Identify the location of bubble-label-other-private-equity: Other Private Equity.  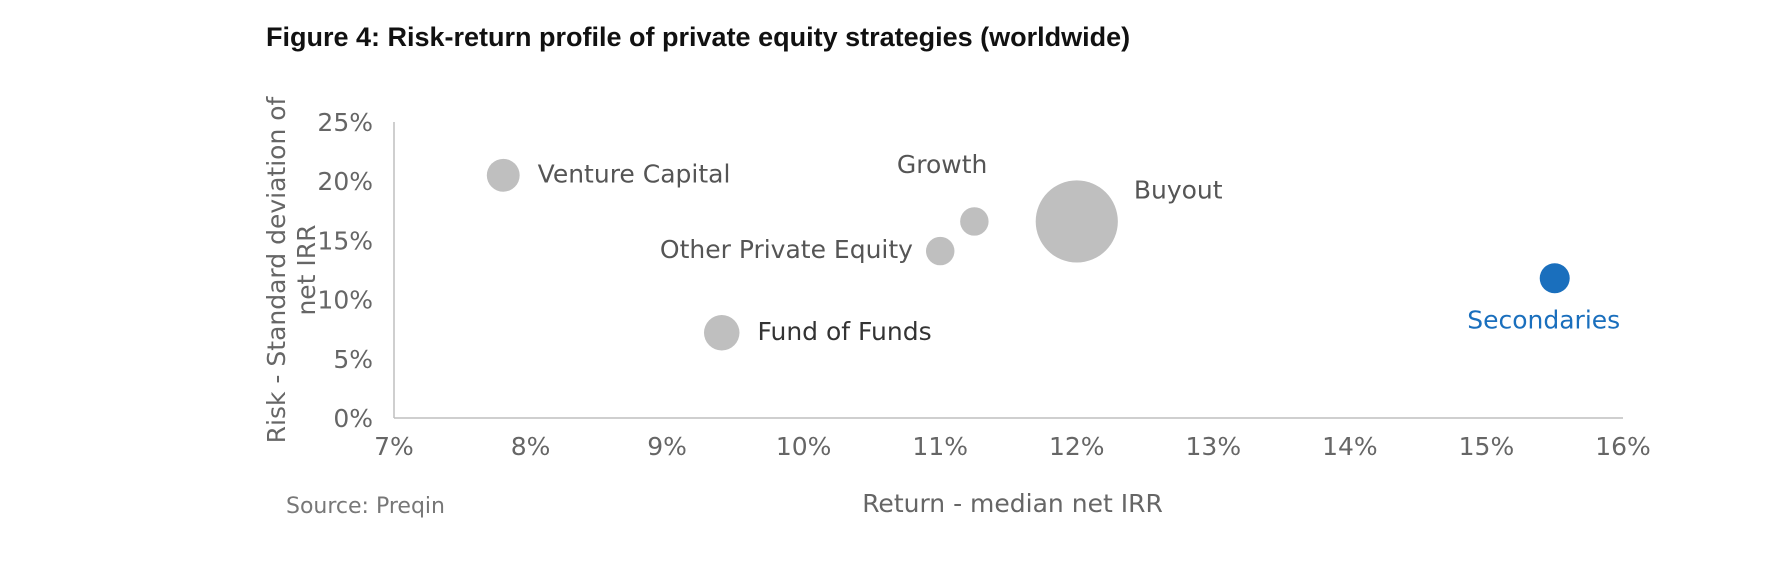
(786, 249).